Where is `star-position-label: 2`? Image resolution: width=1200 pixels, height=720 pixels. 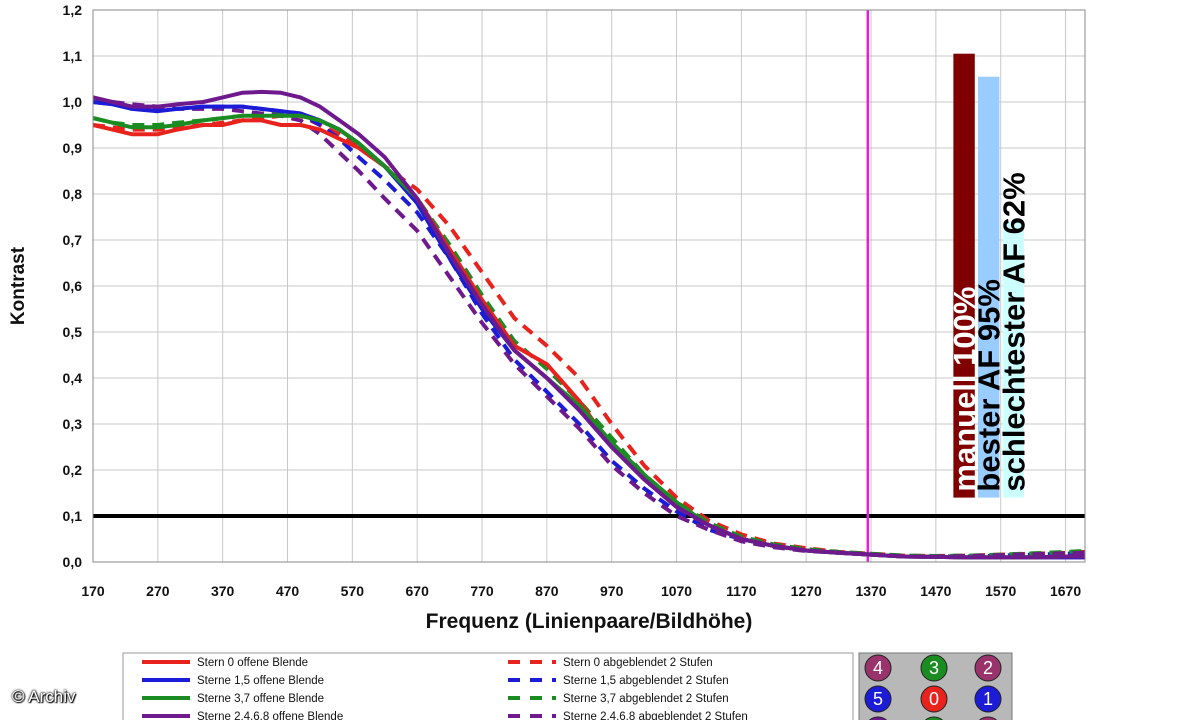 star-position-label: 2 is located at coordinates (988, 668).